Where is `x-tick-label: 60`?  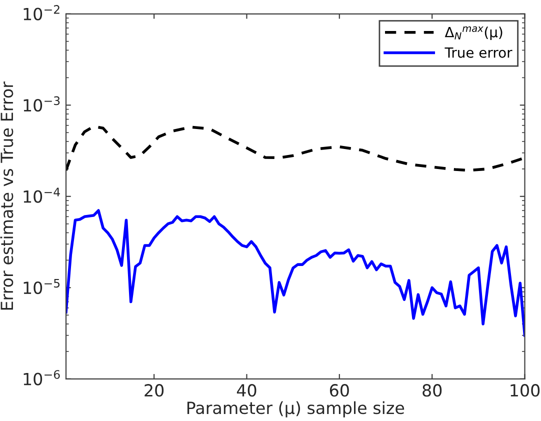
x-tick-label: 60 is located at coordinates (339, 390).